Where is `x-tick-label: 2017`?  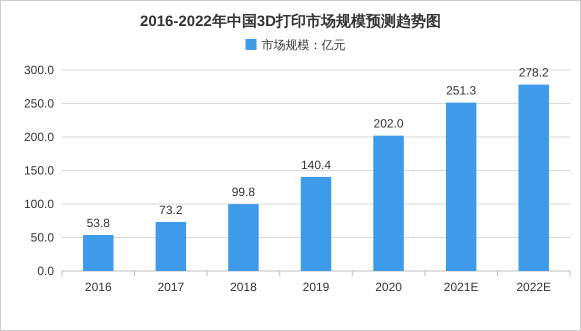
x-tick-label: 2017 is located at coordinates (171, 287).